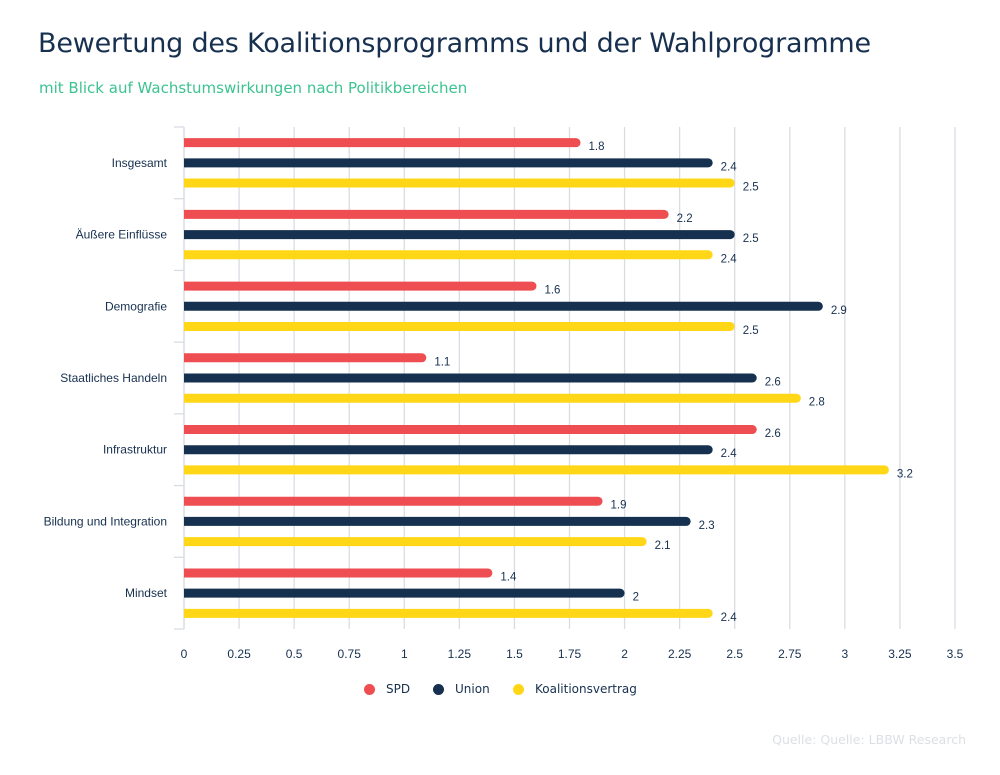  I want to click on data-label: 1.8, so click(597, 147).